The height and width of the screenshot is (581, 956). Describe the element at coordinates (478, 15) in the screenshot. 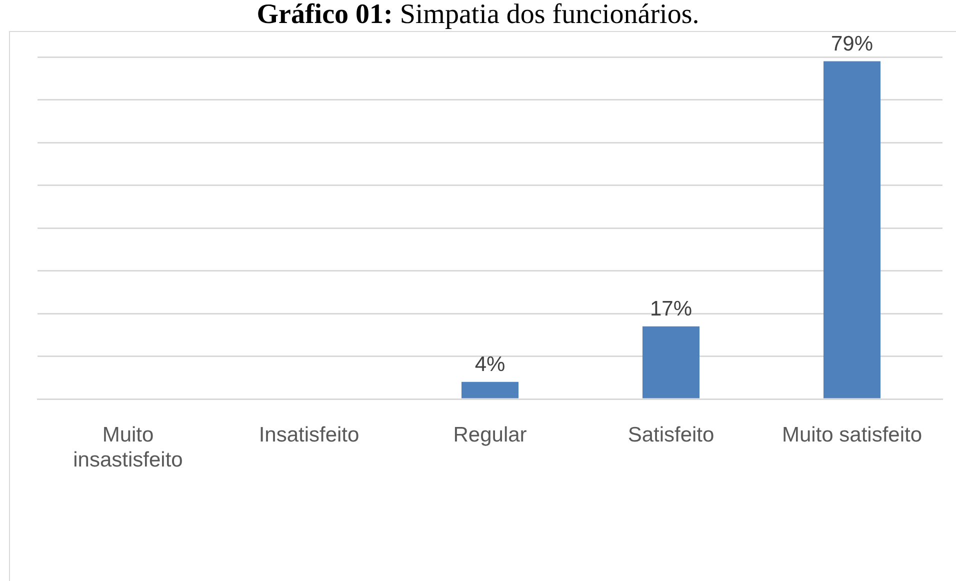

I see `chart-title: Gráfico 01: Simpatia dos funcionários.` at that location.